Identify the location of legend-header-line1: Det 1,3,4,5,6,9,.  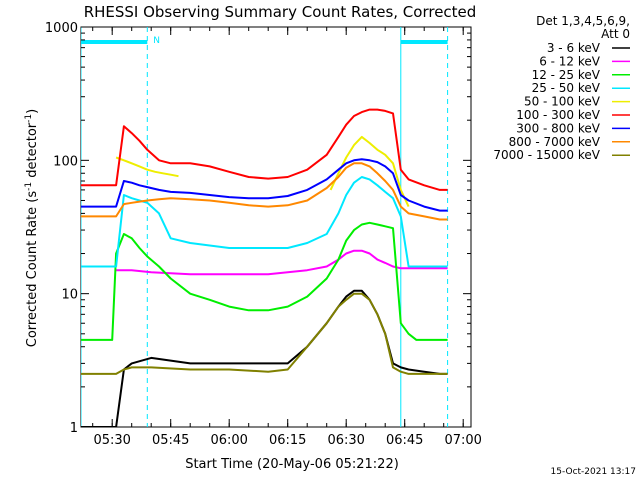
(583, 21).